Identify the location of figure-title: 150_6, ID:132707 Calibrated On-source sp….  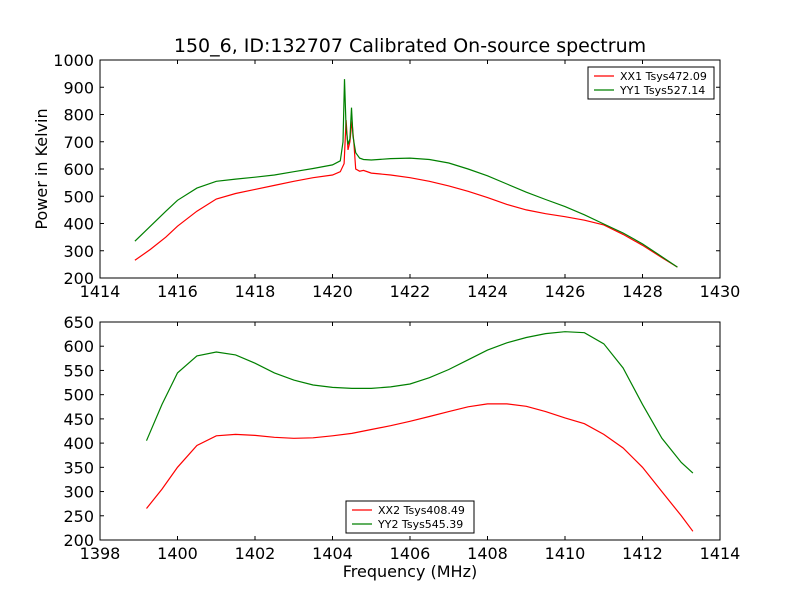
(410, 46).